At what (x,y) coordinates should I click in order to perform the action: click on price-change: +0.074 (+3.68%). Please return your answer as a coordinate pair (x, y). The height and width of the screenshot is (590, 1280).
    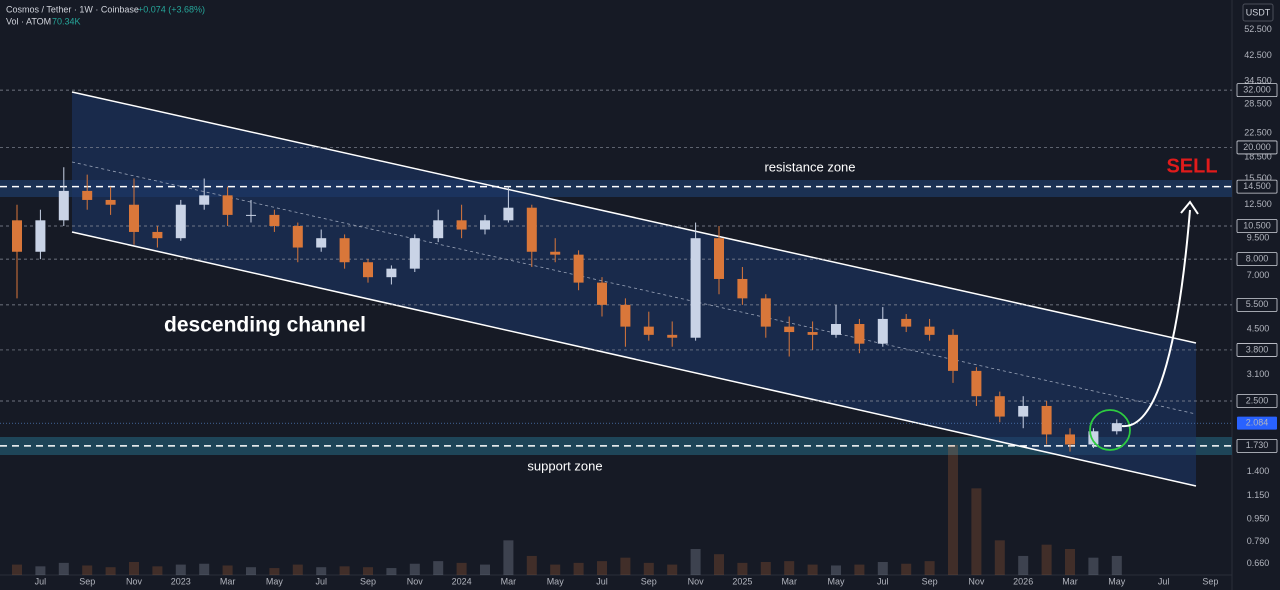
    Looking at the image, I should click on (171, 9).